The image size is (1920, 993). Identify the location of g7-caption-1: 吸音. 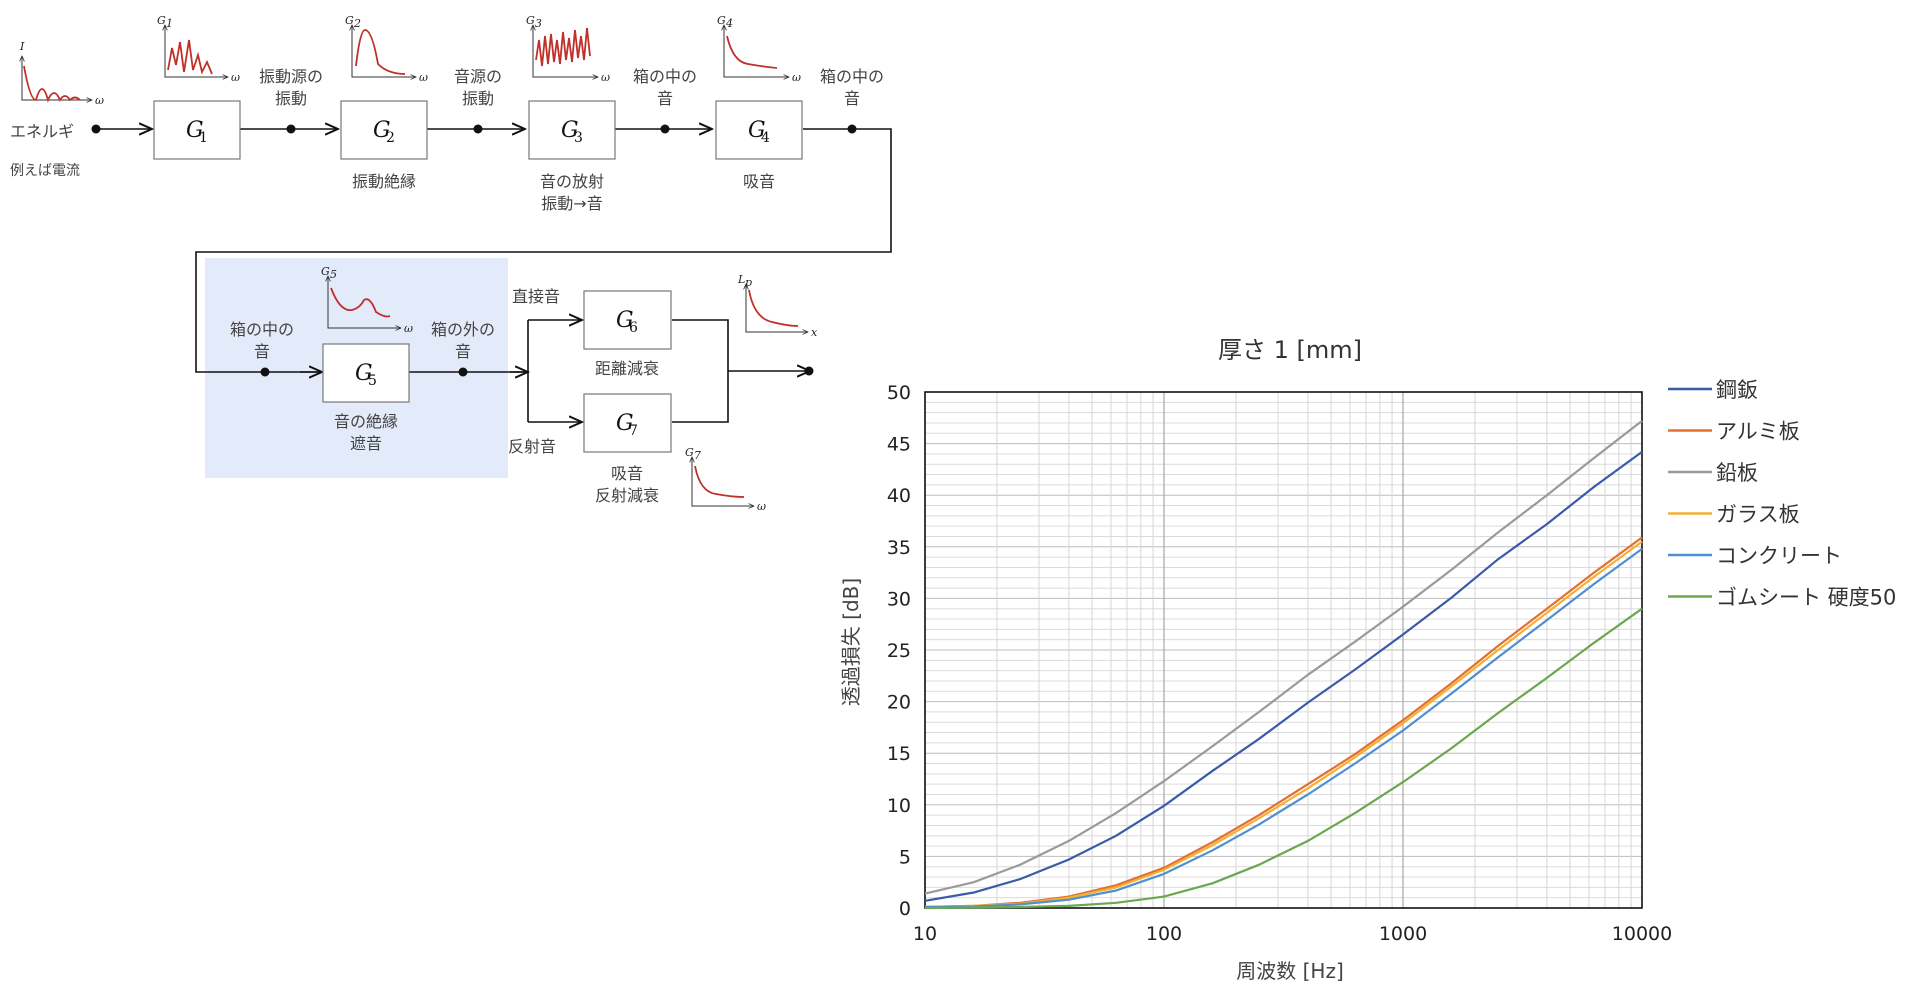
(627, 473).